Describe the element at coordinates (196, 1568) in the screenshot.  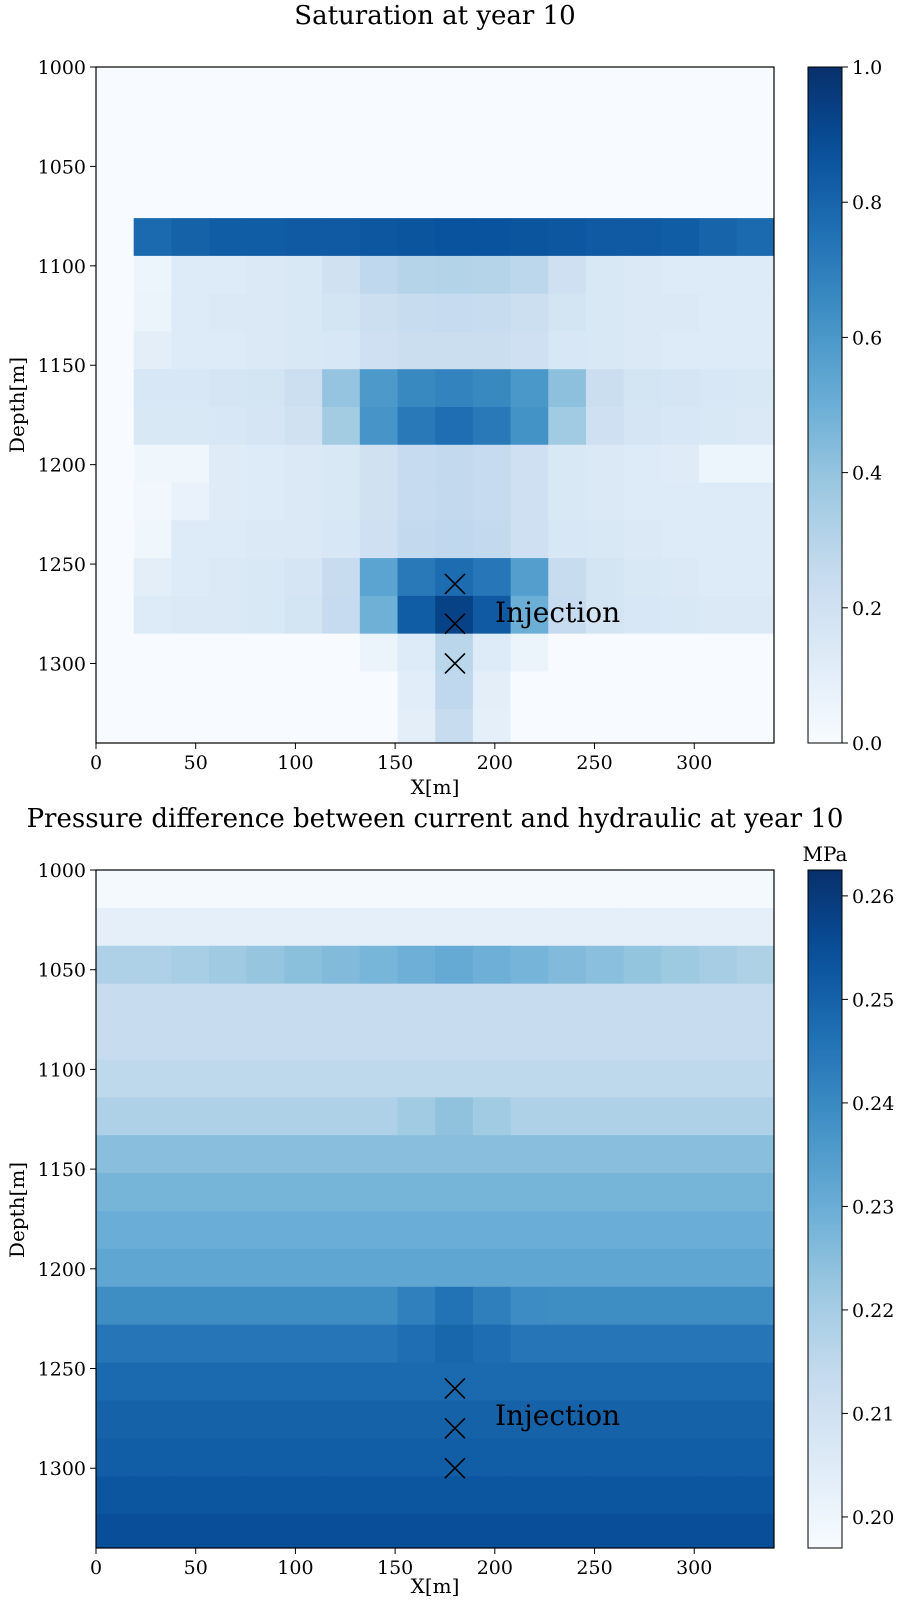
I see `x-tick-label: 50` at that location.